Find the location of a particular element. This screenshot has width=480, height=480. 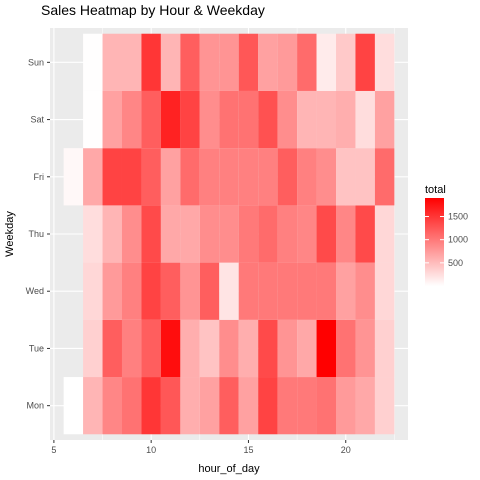

y-tick-label: Thu is located at coordinates (36, 234).